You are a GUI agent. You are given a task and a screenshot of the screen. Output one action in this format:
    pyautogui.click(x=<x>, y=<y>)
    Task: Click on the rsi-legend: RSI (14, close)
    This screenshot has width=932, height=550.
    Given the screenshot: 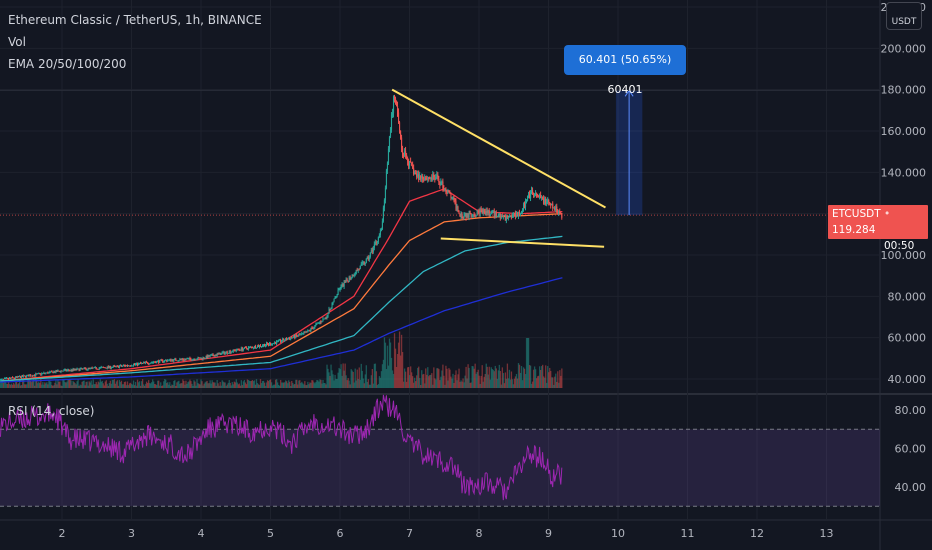 What is the action you would take?
    pyautogui.click(x=51, y=411)
    